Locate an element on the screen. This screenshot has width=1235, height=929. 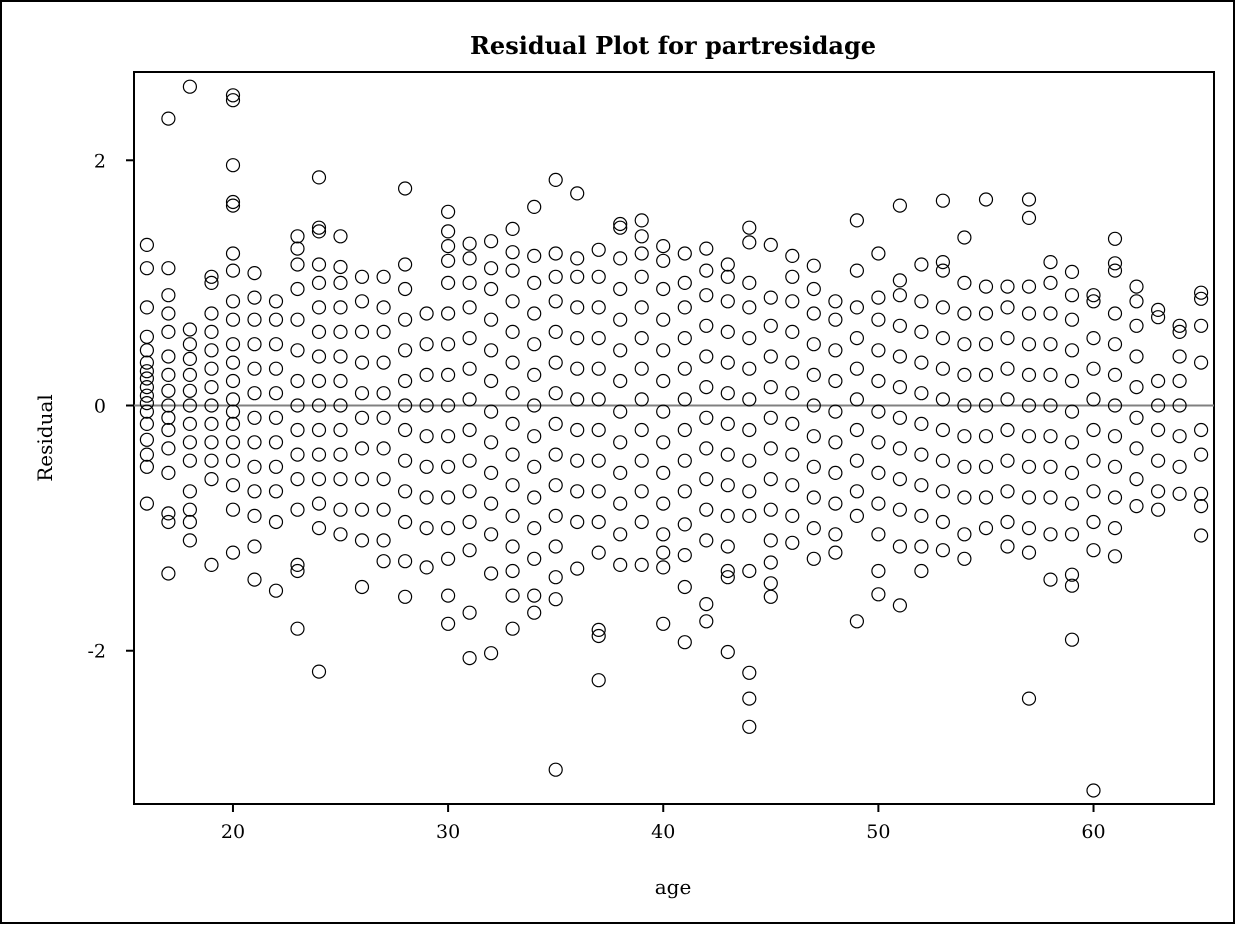
y-axis-label: Residual is located at coordinates (45, 438).